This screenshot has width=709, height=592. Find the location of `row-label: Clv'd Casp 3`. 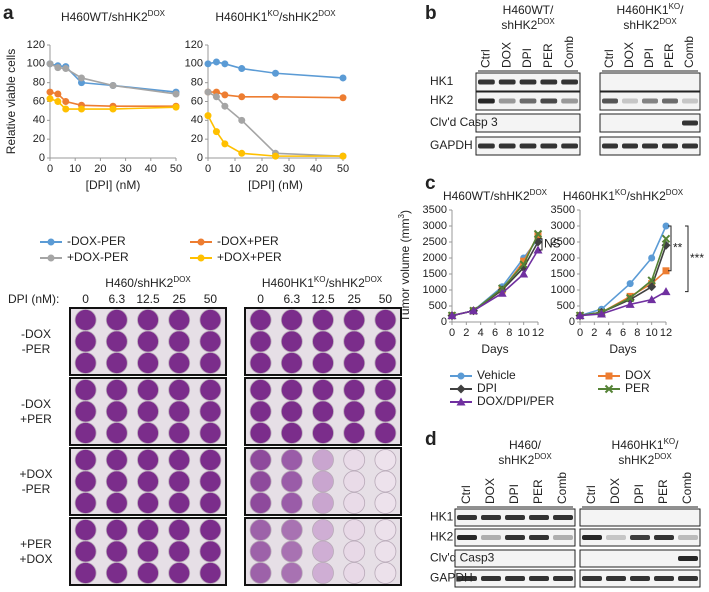

row-label: Clv'd Casp 3 is located at coordinates (464, 122).